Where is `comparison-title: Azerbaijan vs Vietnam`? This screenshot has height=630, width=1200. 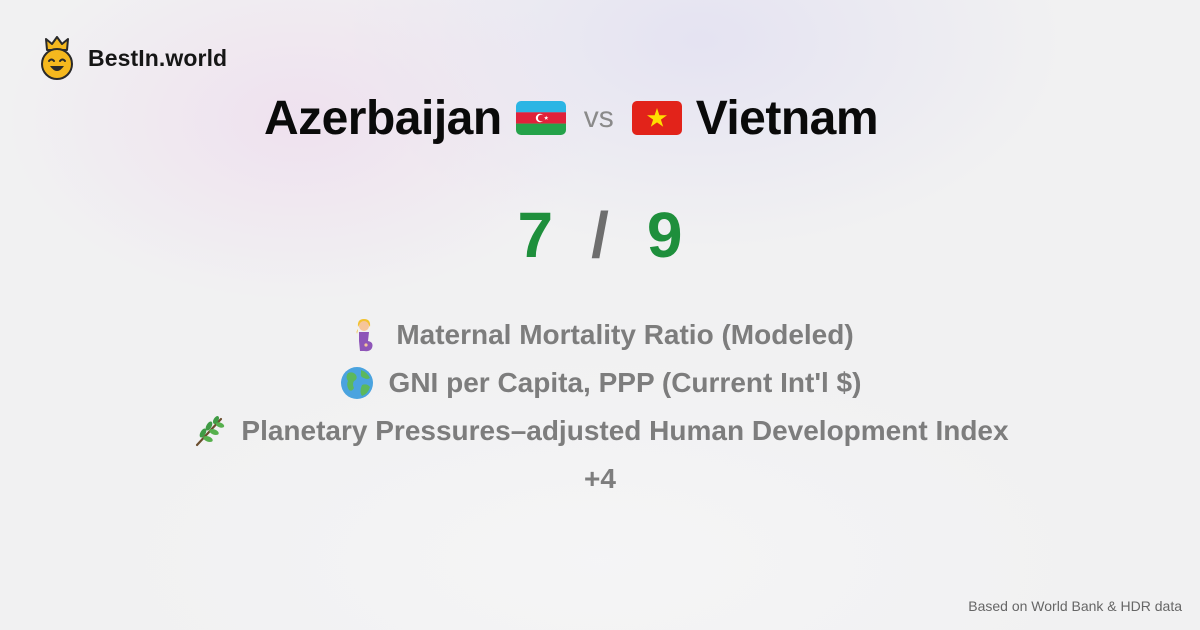 comparison-title: Azerbaijan vs Vietnam is located at coordinates (571, 118).